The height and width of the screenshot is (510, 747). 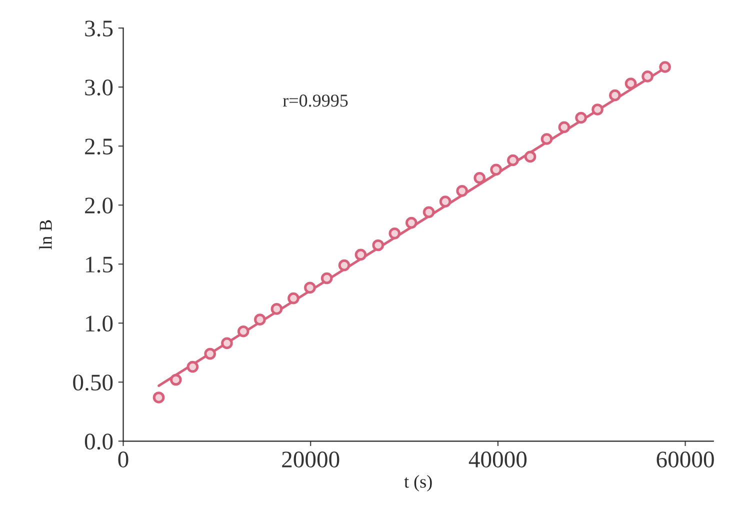 What do you see at coordinates (98, 442) in the screenshot?
I see `y-tick-label: 0.0` at bounding box center [98, 442].